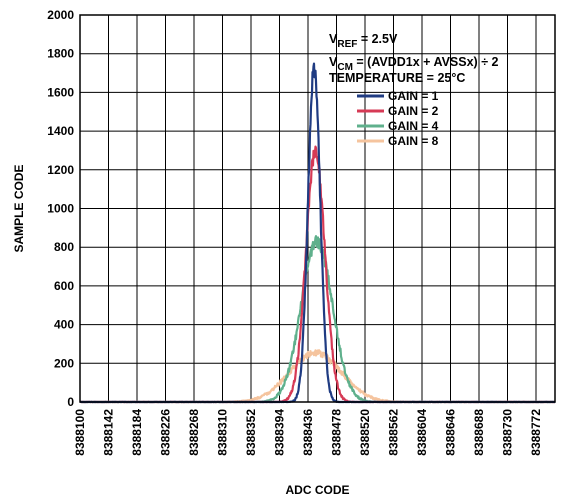 Image resolution: width=567 pixels, height=500 pixels. I want to click on legend-label: GAIN = 4, so click(413, 126).